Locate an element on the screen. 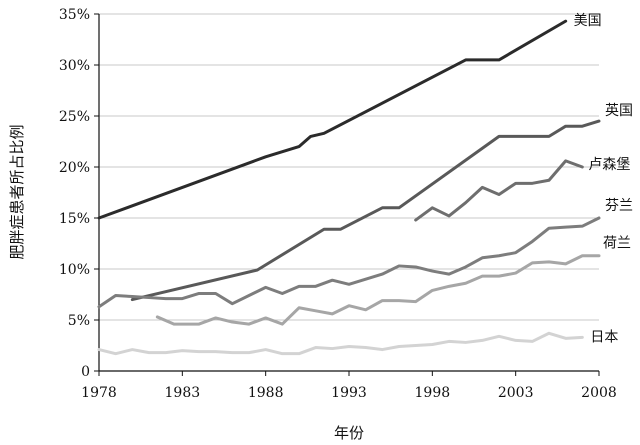  y-tick-label: 5% is located at coordinates (79, 321).